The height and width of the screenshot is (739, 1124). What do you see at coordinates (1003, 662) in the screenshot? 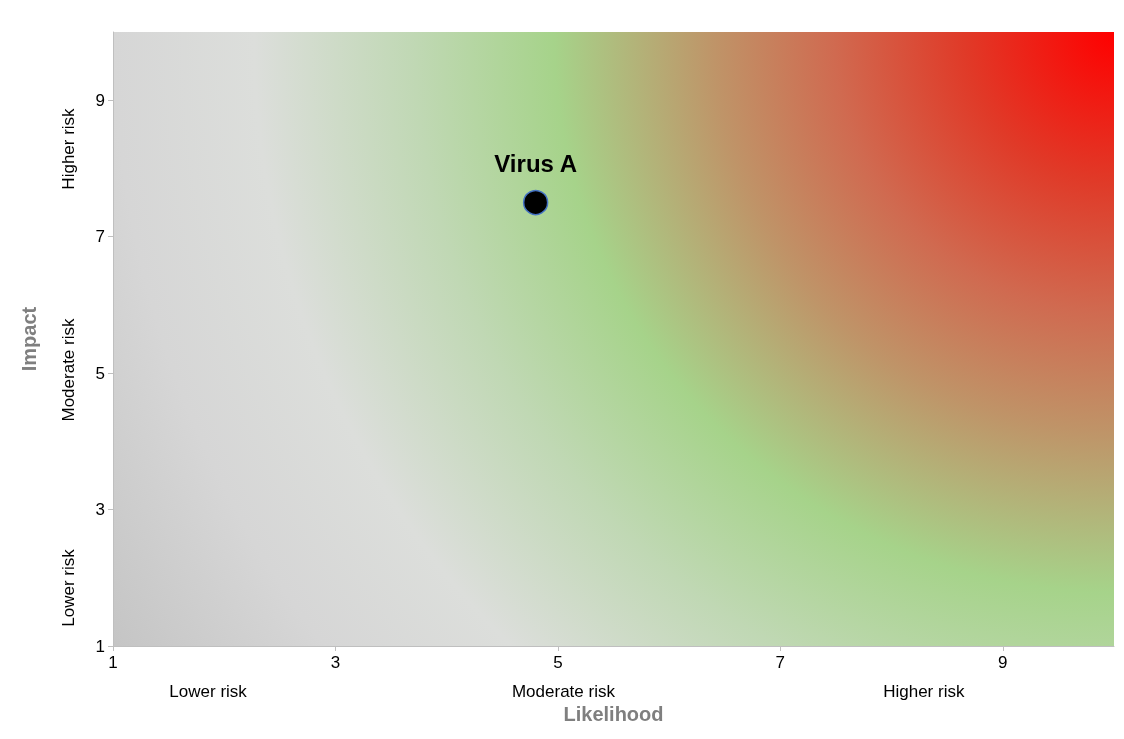
I see `x-tick-label: 9` at bounding box center [1003, 662].